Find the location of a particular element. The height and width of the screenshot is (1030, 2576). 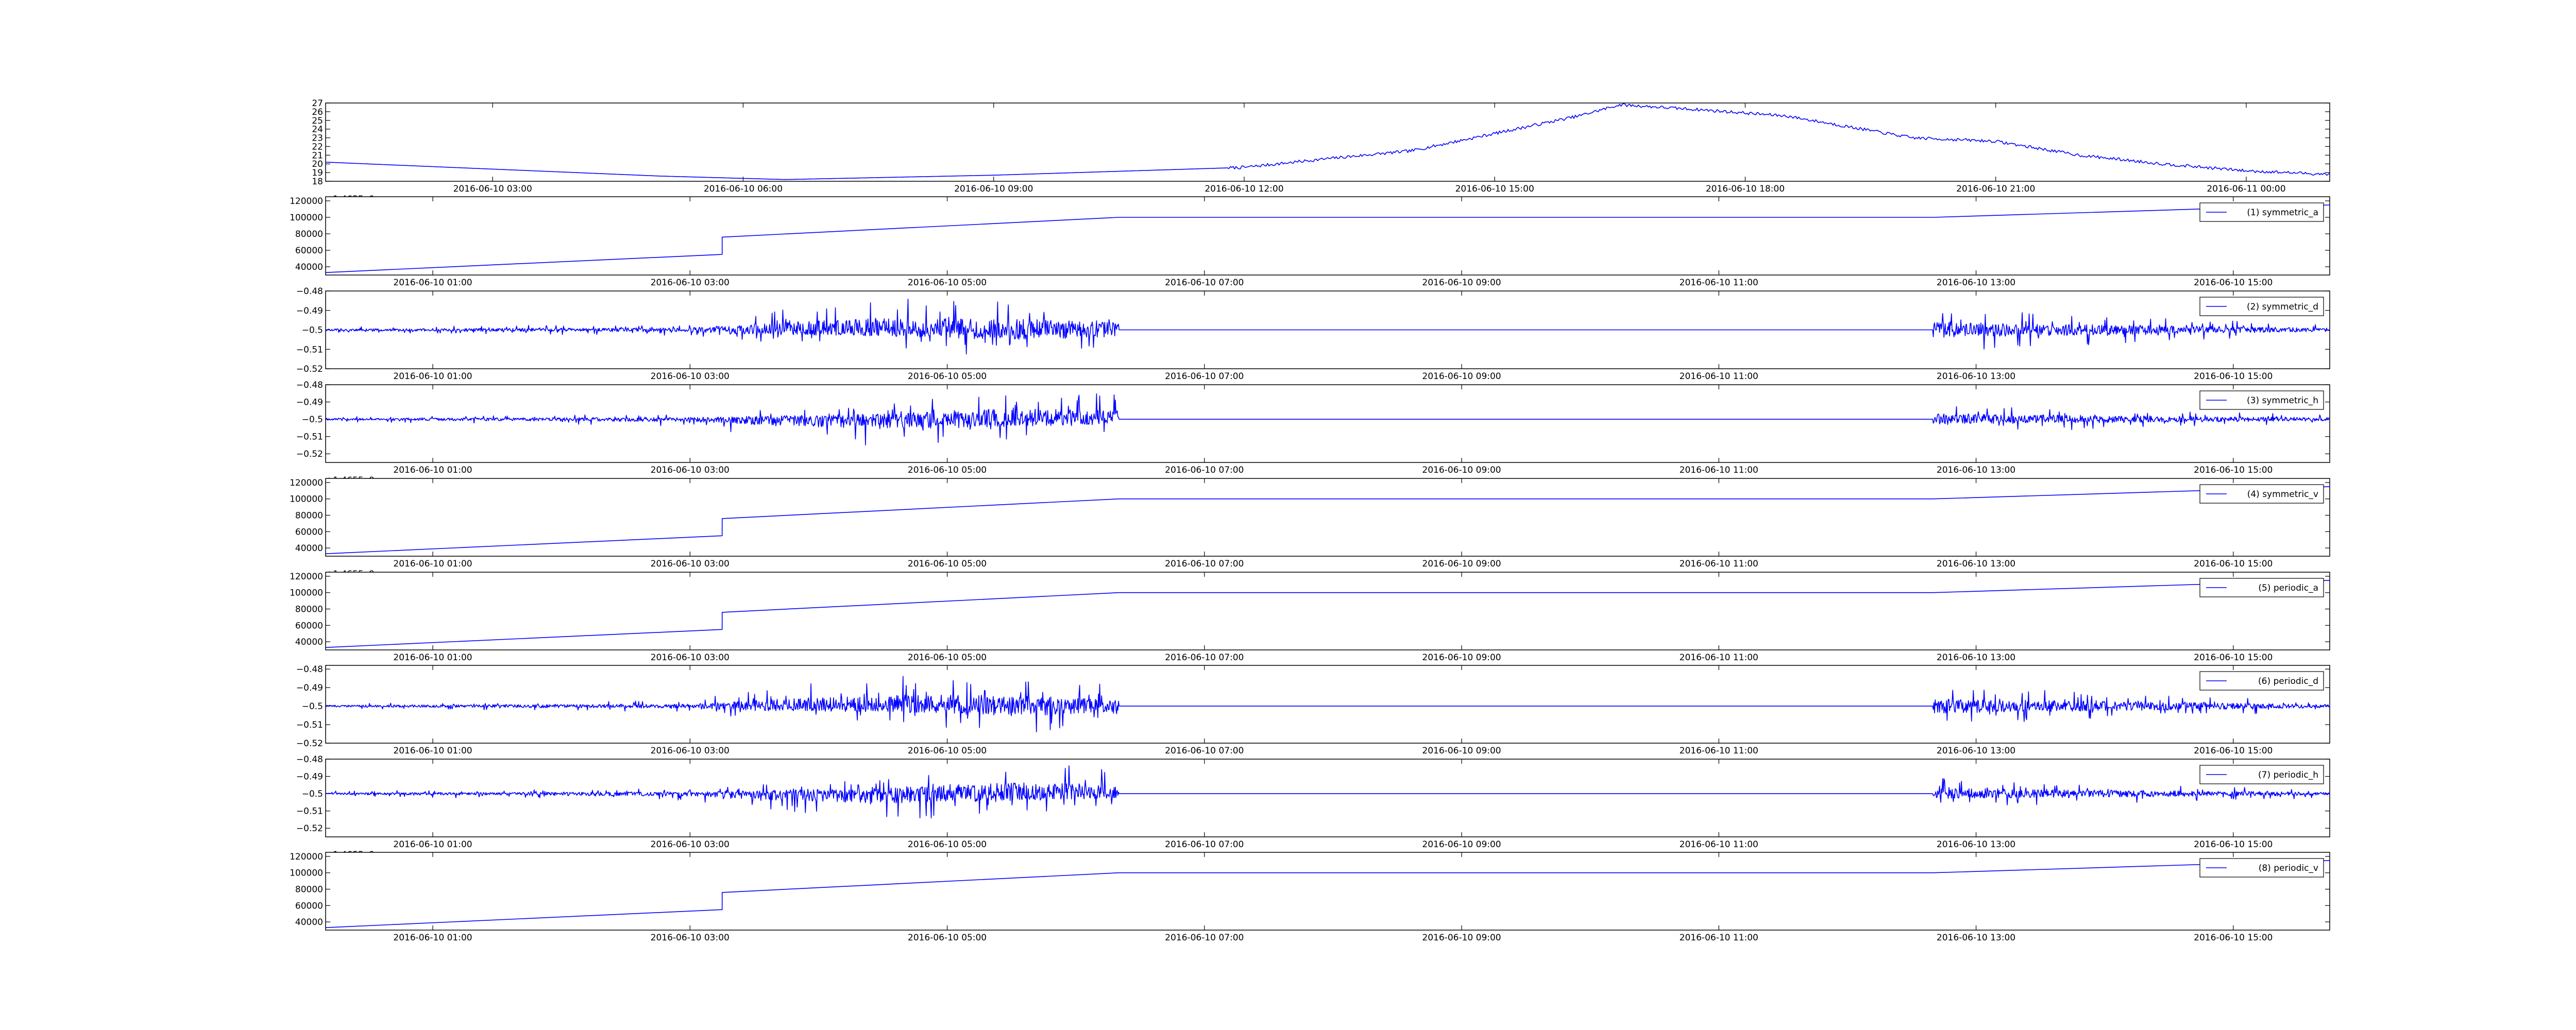

legend-label: (7) periodic_h is located at coordinates (2288, 775).